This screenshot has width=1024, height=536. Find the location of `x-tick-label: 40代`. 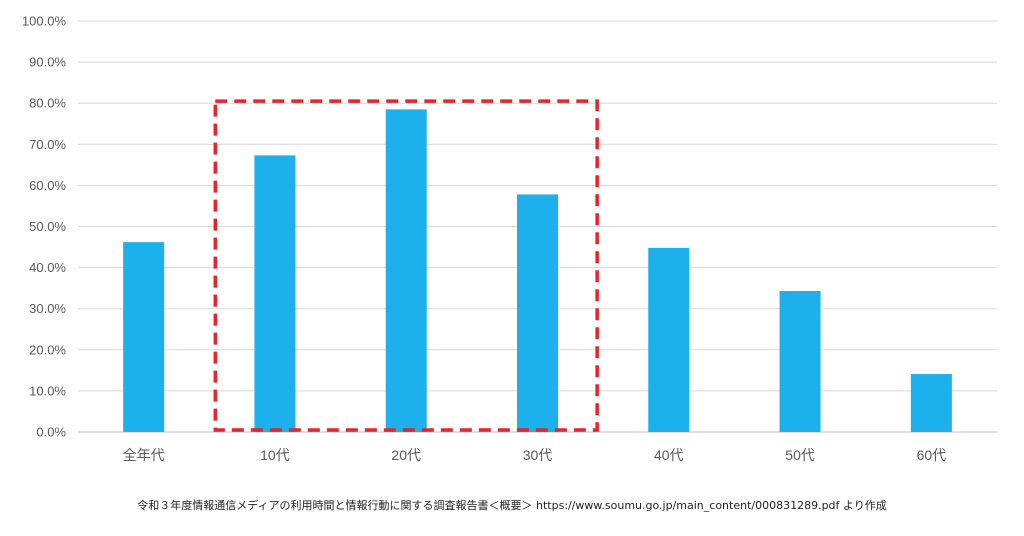

x-tick-label: 40代 is located at coordinates (669, 455).